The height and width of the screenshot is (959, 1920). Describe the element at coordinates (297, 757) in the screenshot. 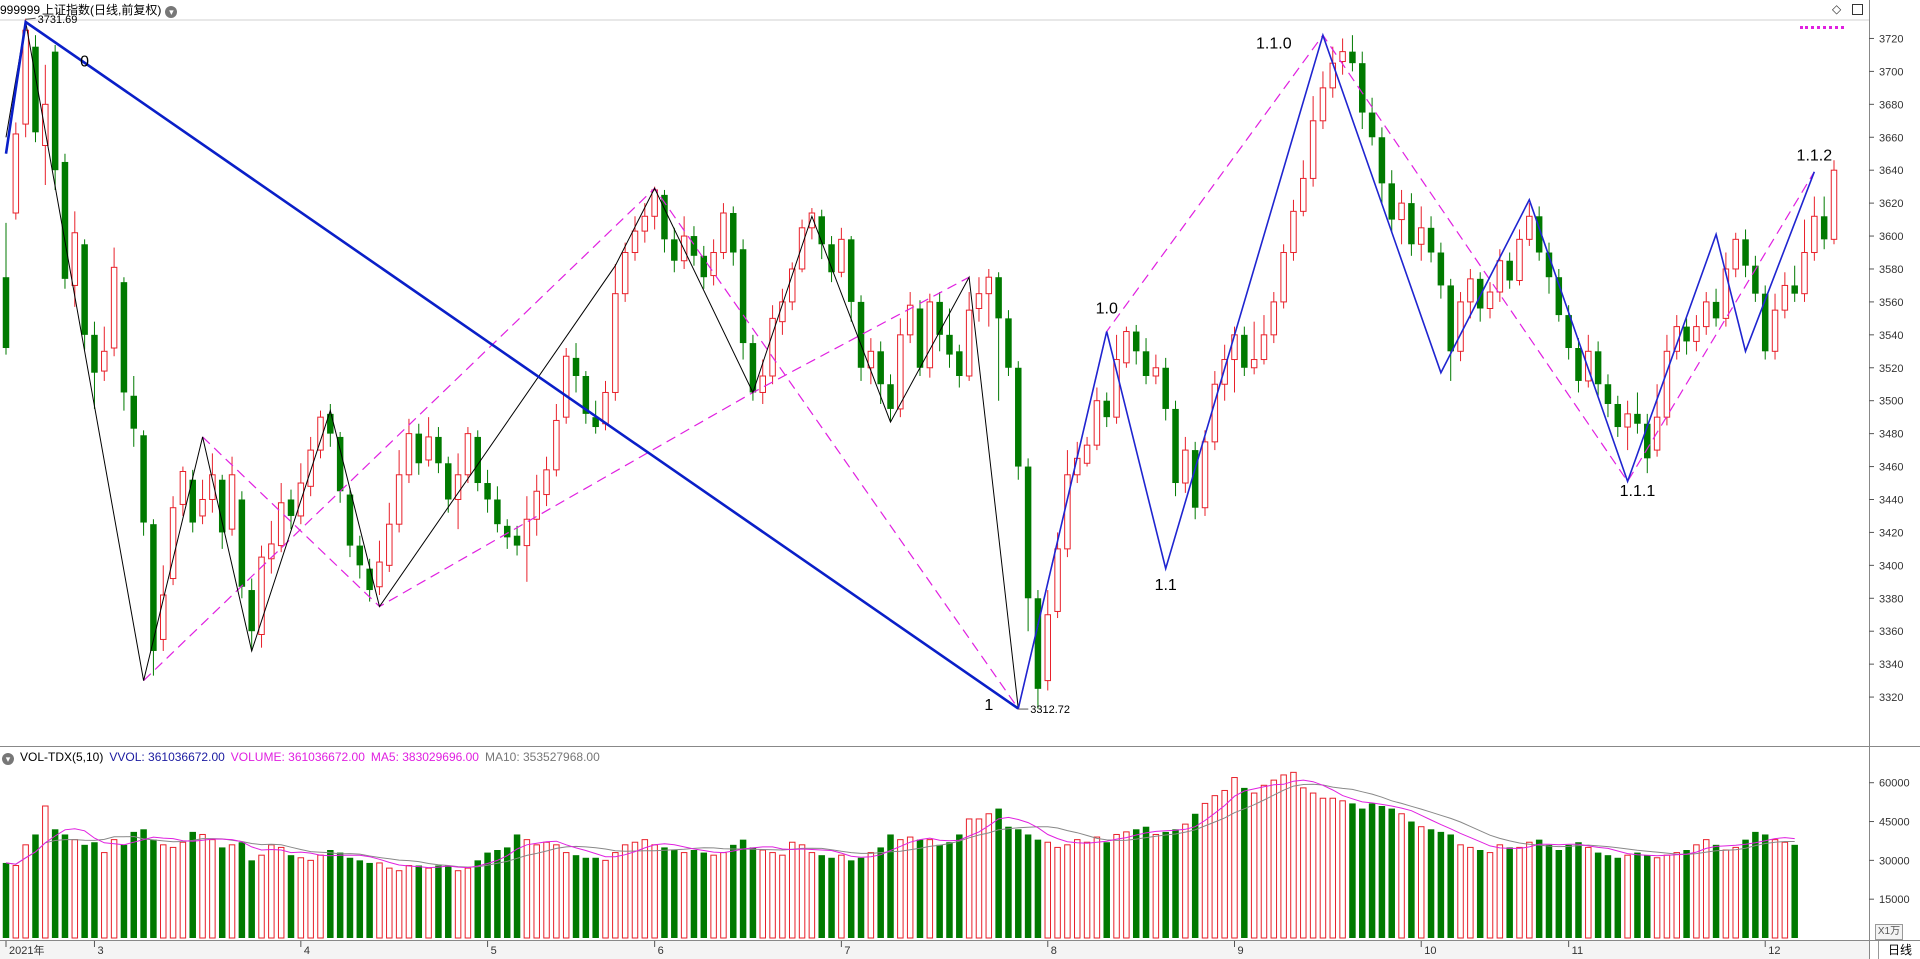

I see `volume-value: VOLUME: 361036672.00` at that location.